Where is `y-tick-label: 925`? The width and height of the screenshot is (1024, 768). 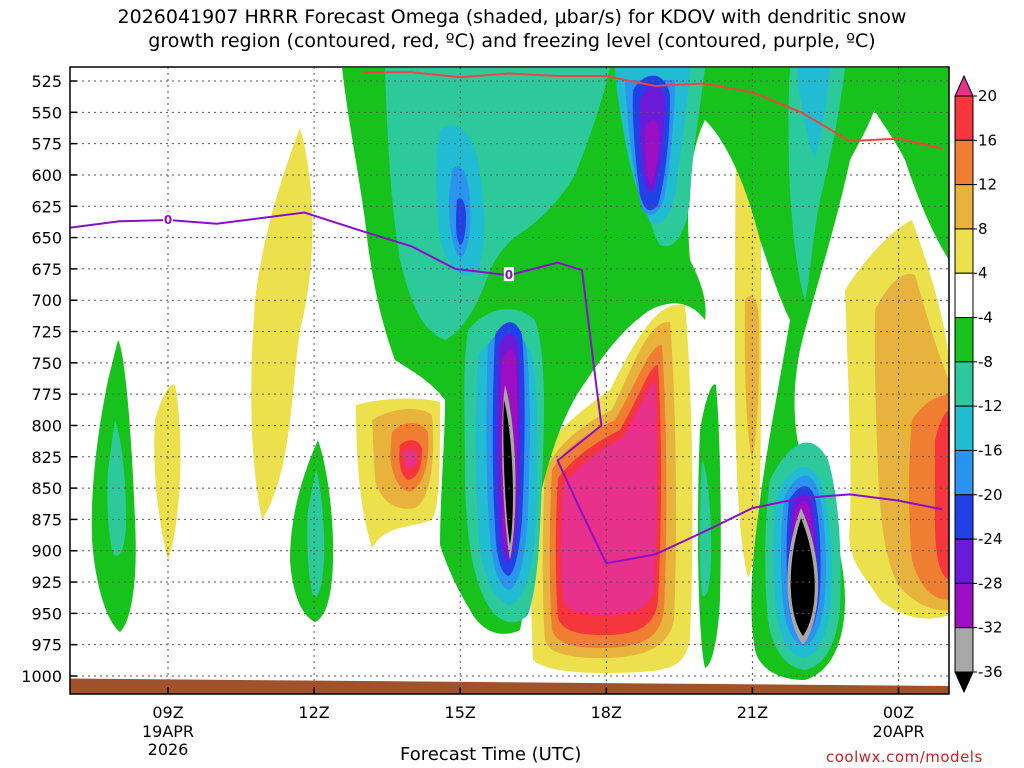 y-tick-label: 925 is located at coordinates (46, 582).